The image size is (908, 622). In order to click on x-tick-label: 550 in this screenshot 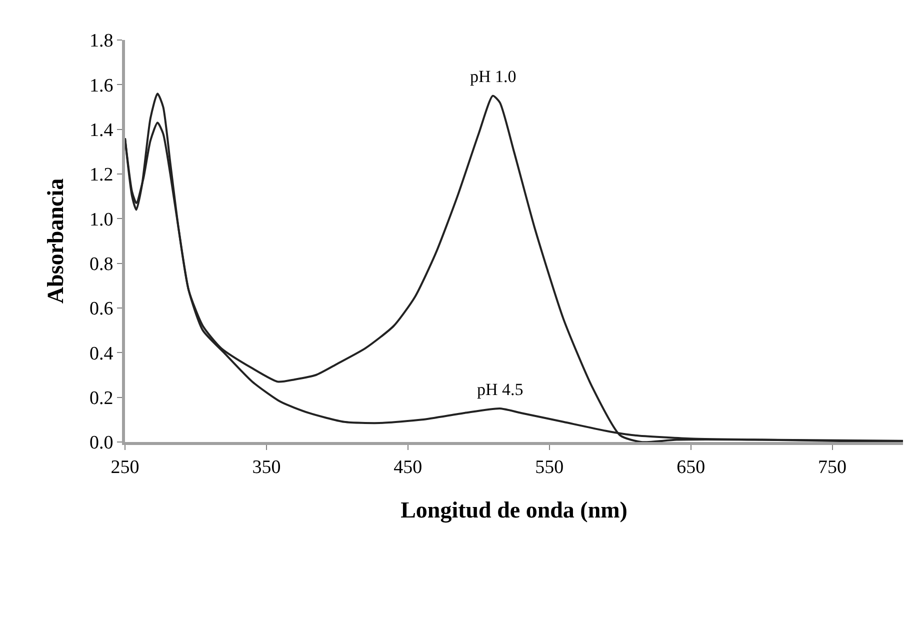, I will do `click(549, 467)`.